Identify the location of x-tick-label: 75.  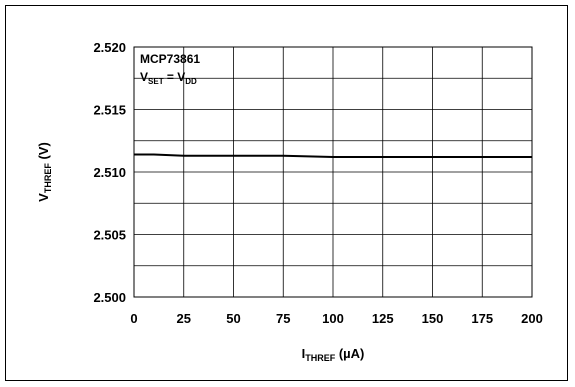
(283, 318).